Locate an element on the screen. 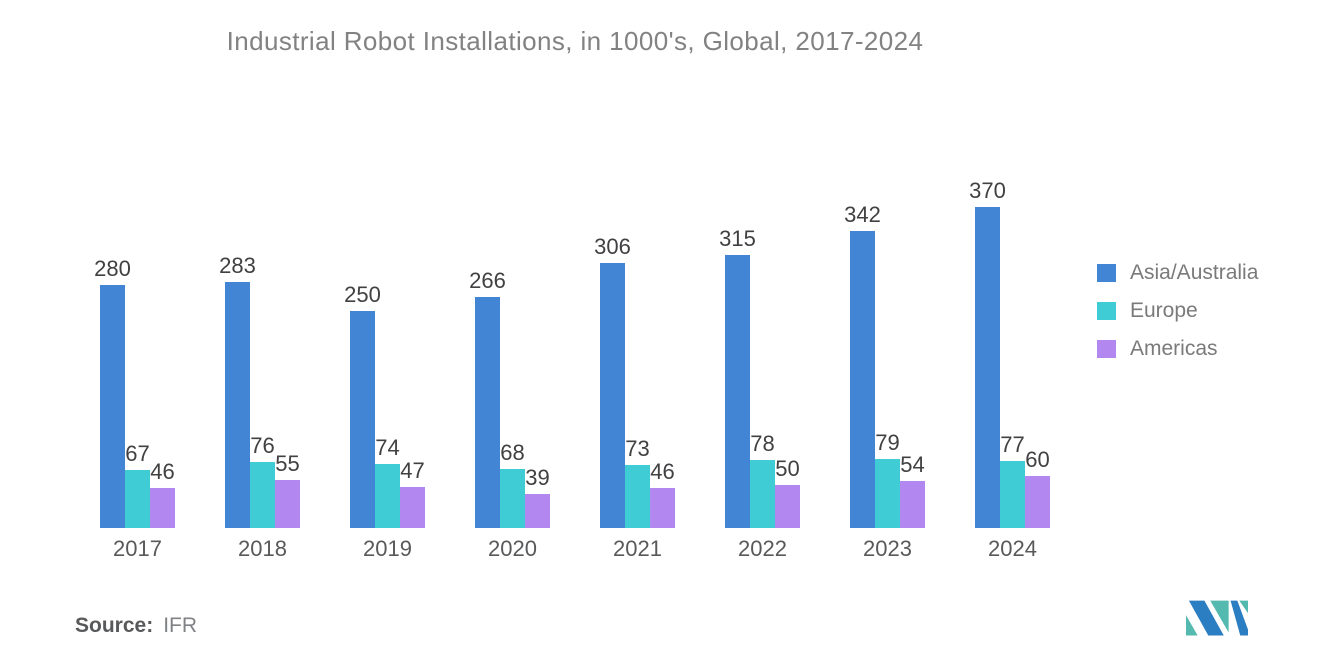 The width and height of the screenshot is (1320, 665). value-label-europe-2023: 79 is located at coordinates (887, 442).